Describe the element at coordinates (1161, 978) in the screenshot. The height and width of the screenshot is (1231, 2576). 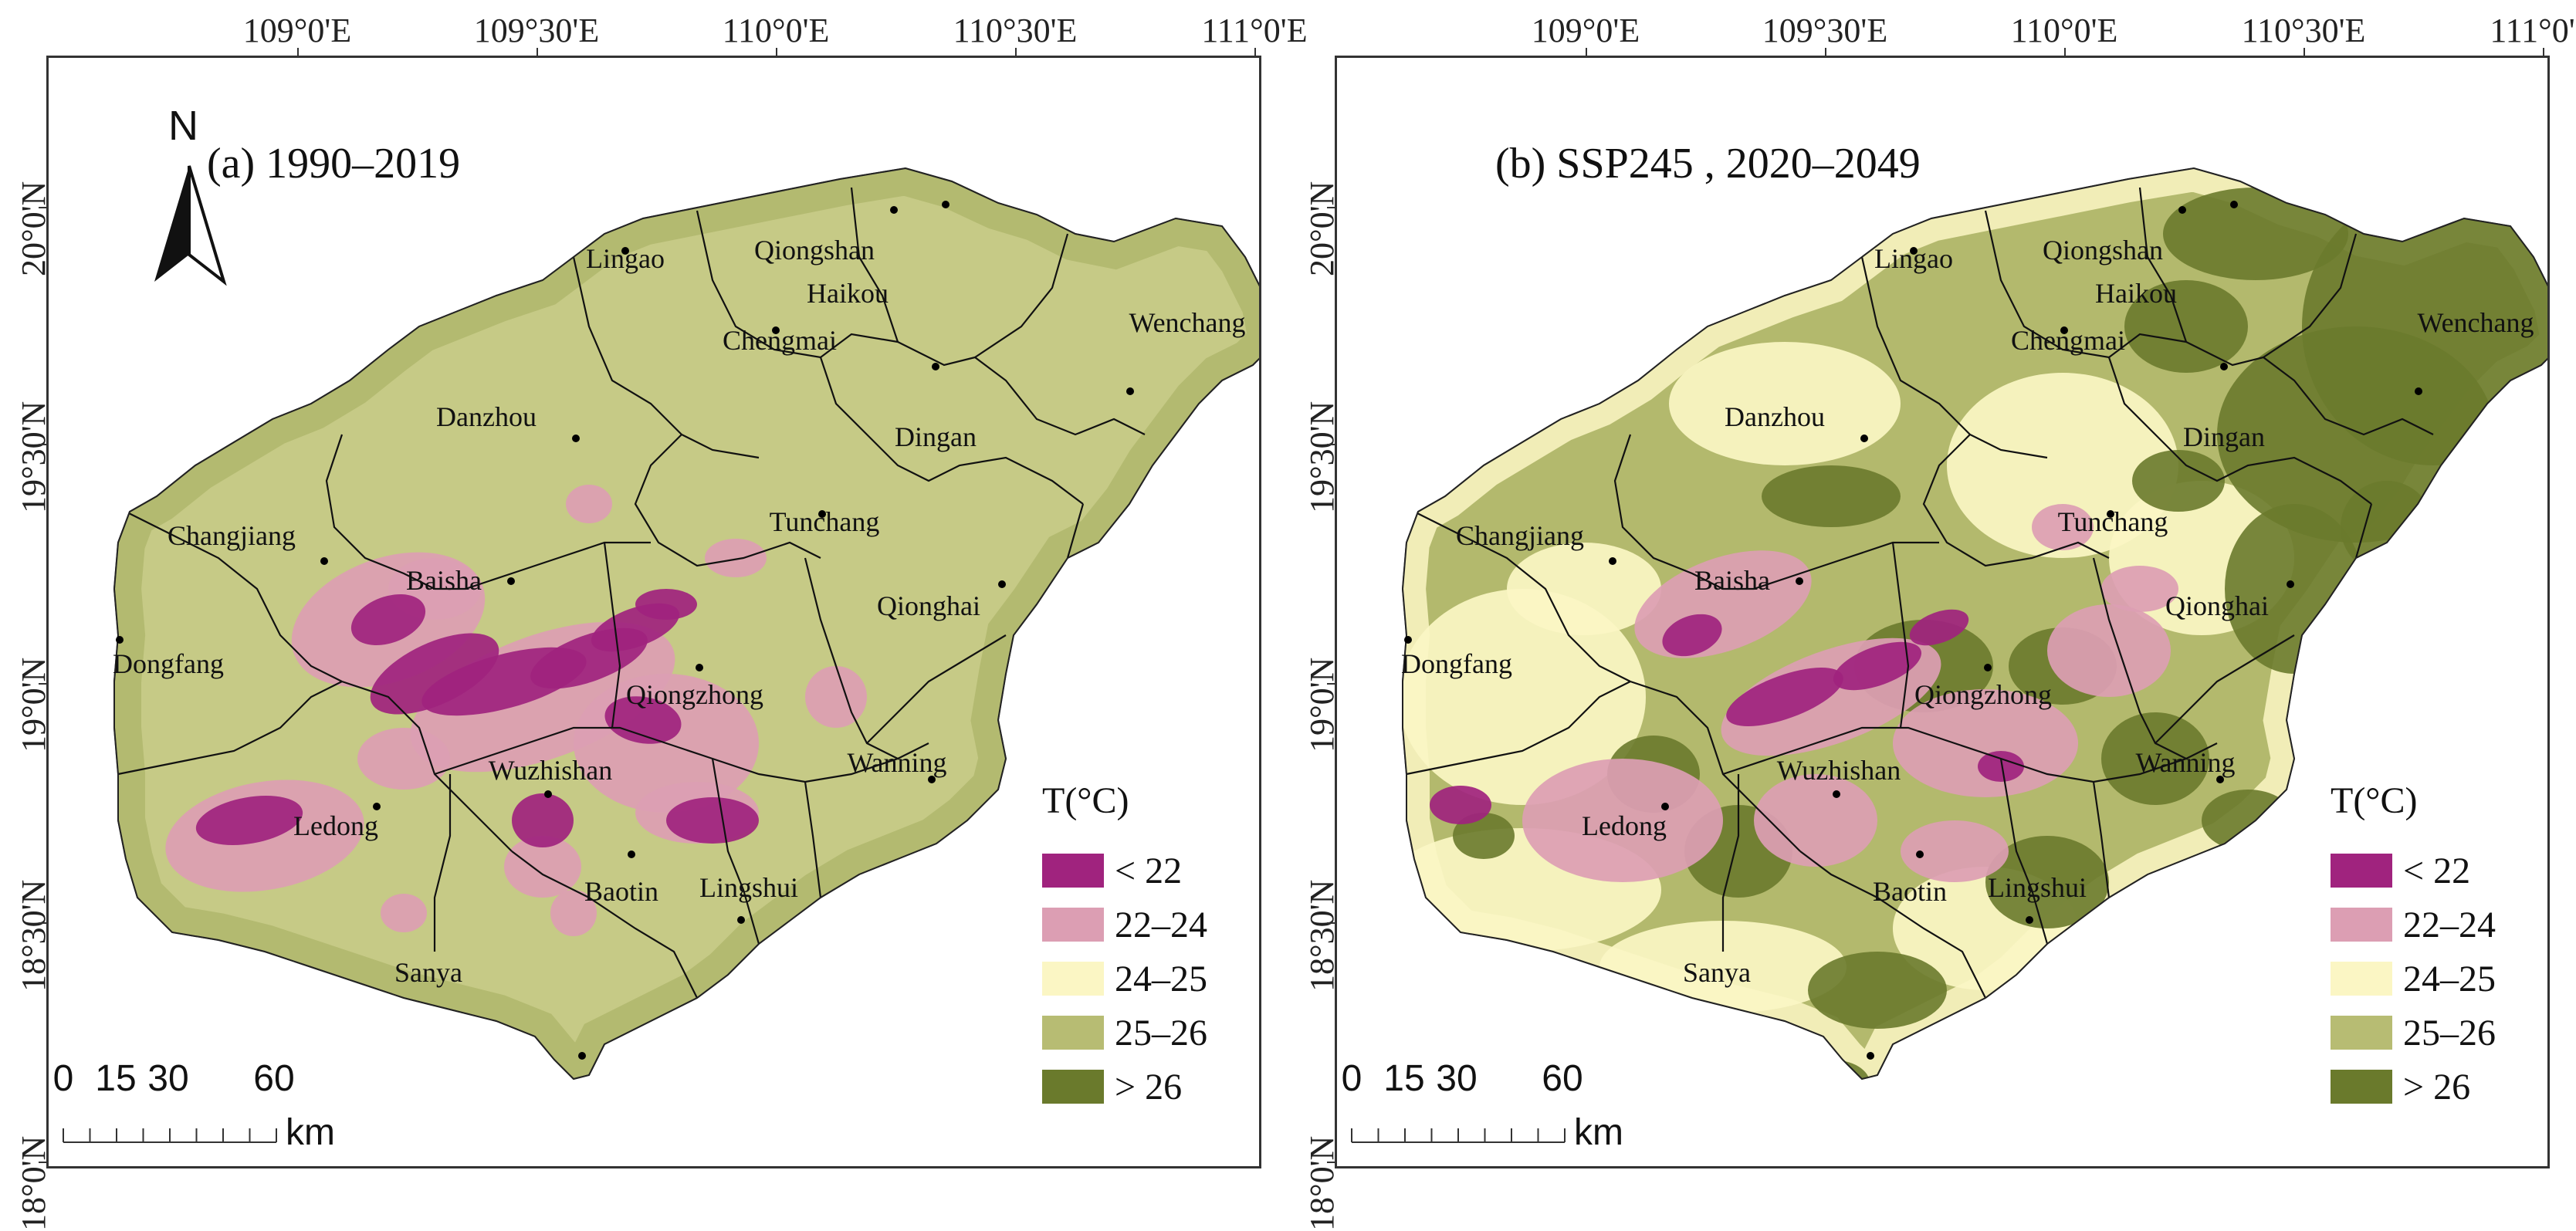
I see `legend-label: 24–25` at that location.